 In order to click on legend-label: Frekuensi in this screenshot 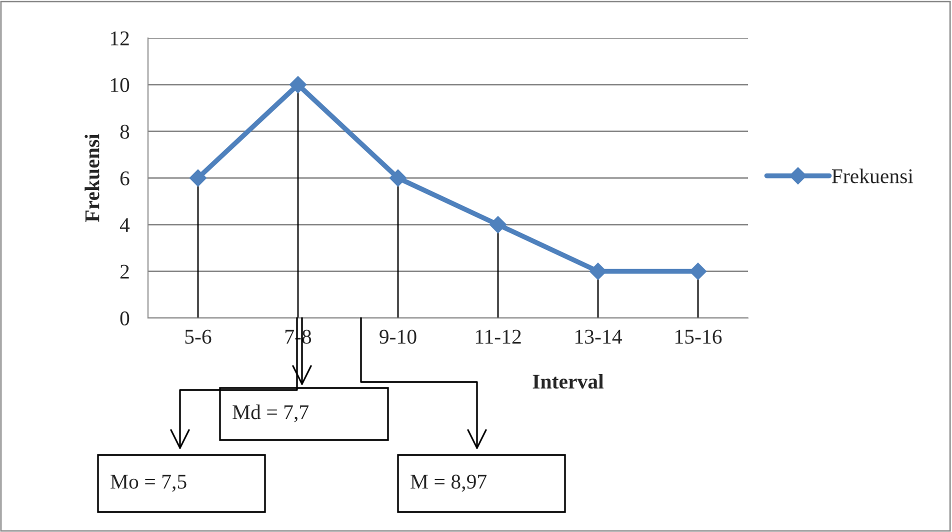, I will do `click(873, 176)`.